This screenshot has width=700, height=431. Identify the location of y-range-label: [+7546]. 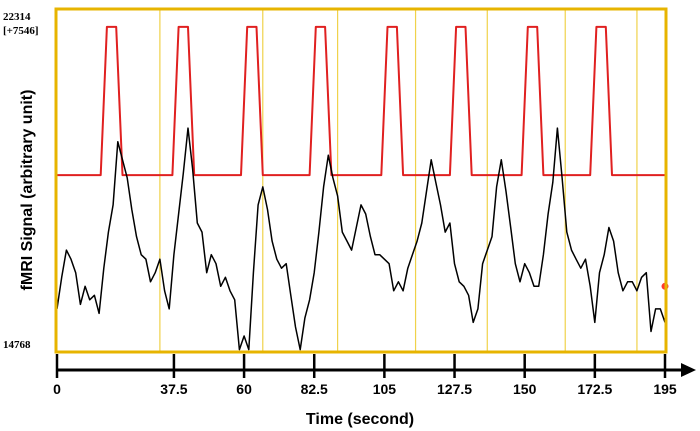
(21, 31).